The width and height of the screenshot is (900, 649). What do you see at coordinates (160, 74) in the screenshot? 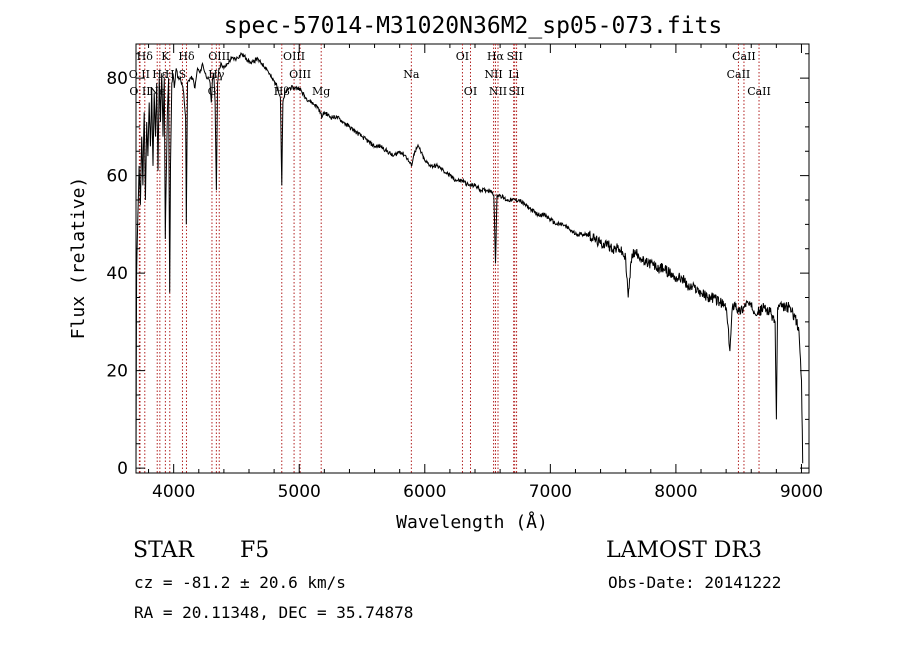
I see `line-label: Hε` at bounding box center [160, 74].